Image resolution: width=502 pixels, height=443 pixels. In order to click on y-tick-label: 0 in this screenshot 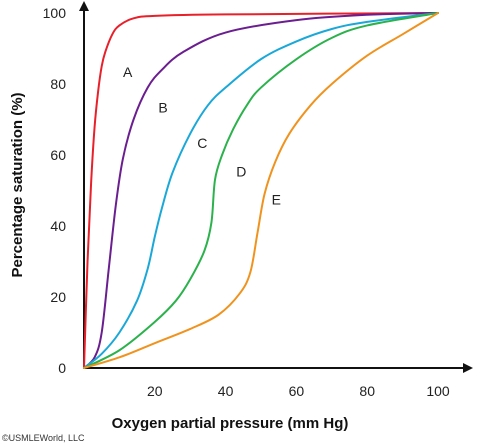, I will do `click(62, 368)`.